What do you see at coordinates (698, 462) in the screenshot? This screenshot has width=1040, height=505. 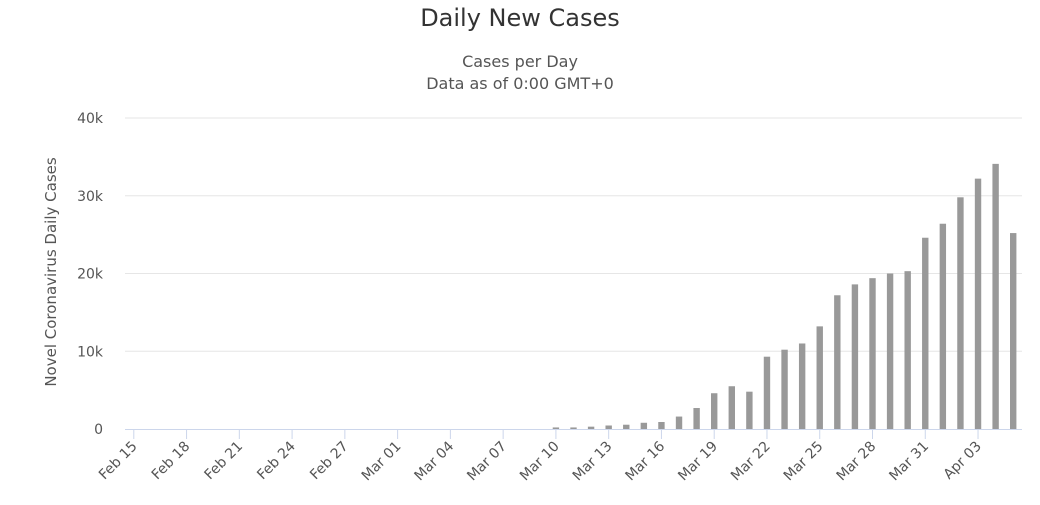 I see `x-tick-label: Mar 19` at bounding box center [698, 462].